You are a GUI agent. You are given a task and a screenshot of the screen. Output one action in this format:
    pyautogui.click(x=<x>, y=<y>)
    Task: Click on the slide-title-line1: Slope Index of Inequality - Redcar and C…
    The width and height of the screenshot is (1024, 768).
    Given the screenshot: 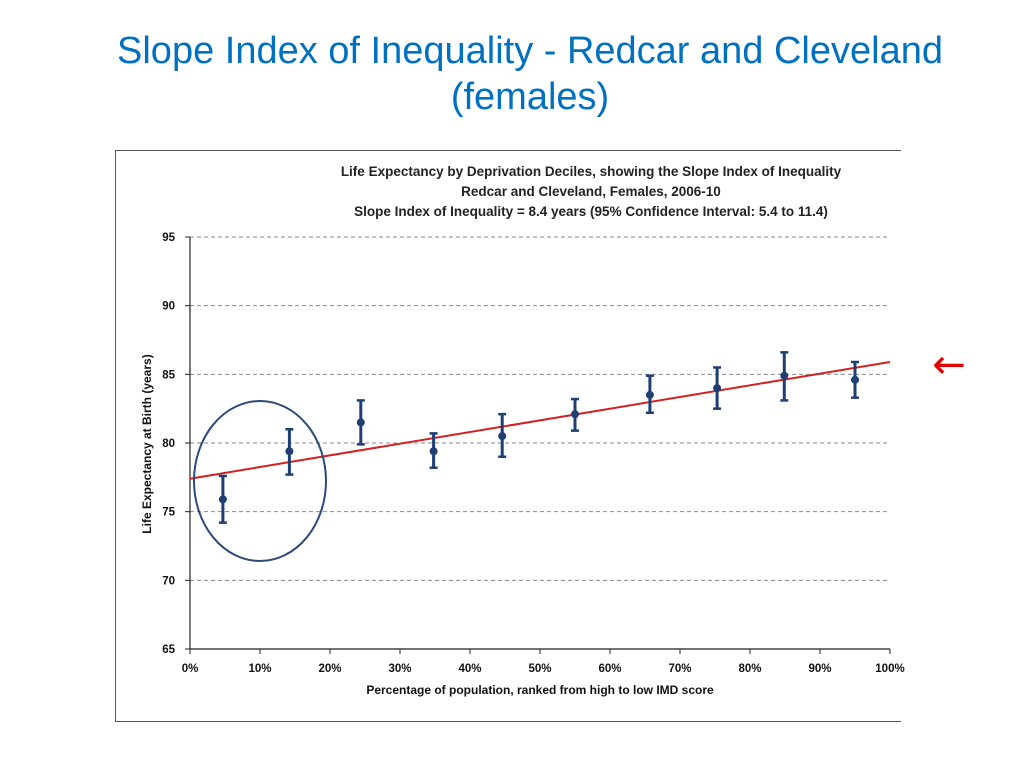 What is the action you would take?
    pyautogui.click(x=530, y=51)
    